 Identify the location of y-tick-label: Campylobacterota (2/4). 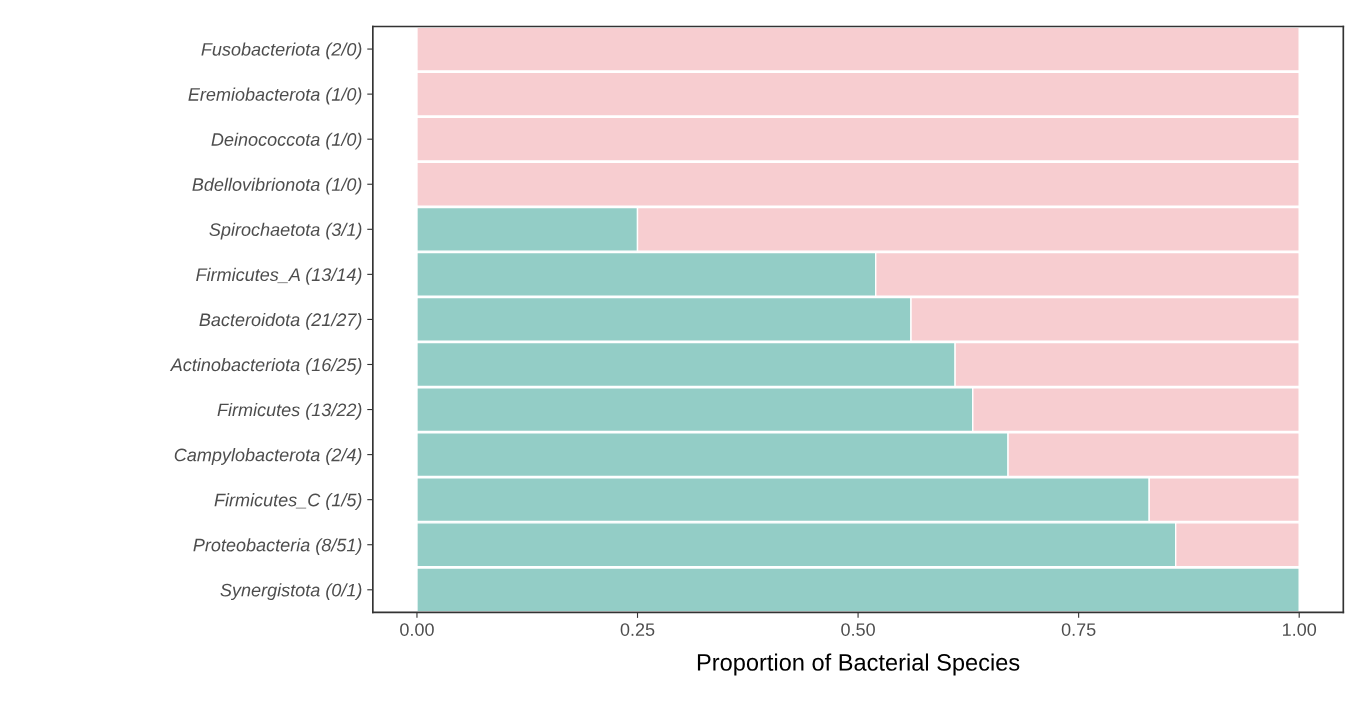
(268, 456).